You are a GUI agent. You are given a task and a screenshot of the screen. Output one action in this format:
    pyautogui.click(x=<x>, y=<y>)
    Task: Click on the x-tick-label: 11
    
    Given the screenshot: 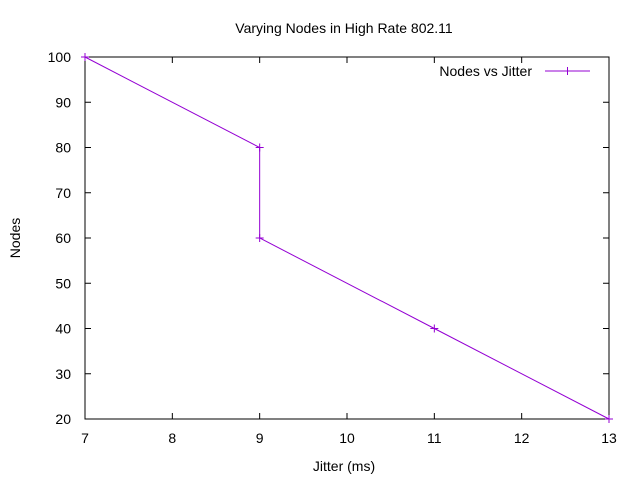 What is the action you would take?
    pyautogui.click(x=434, y=438)
    